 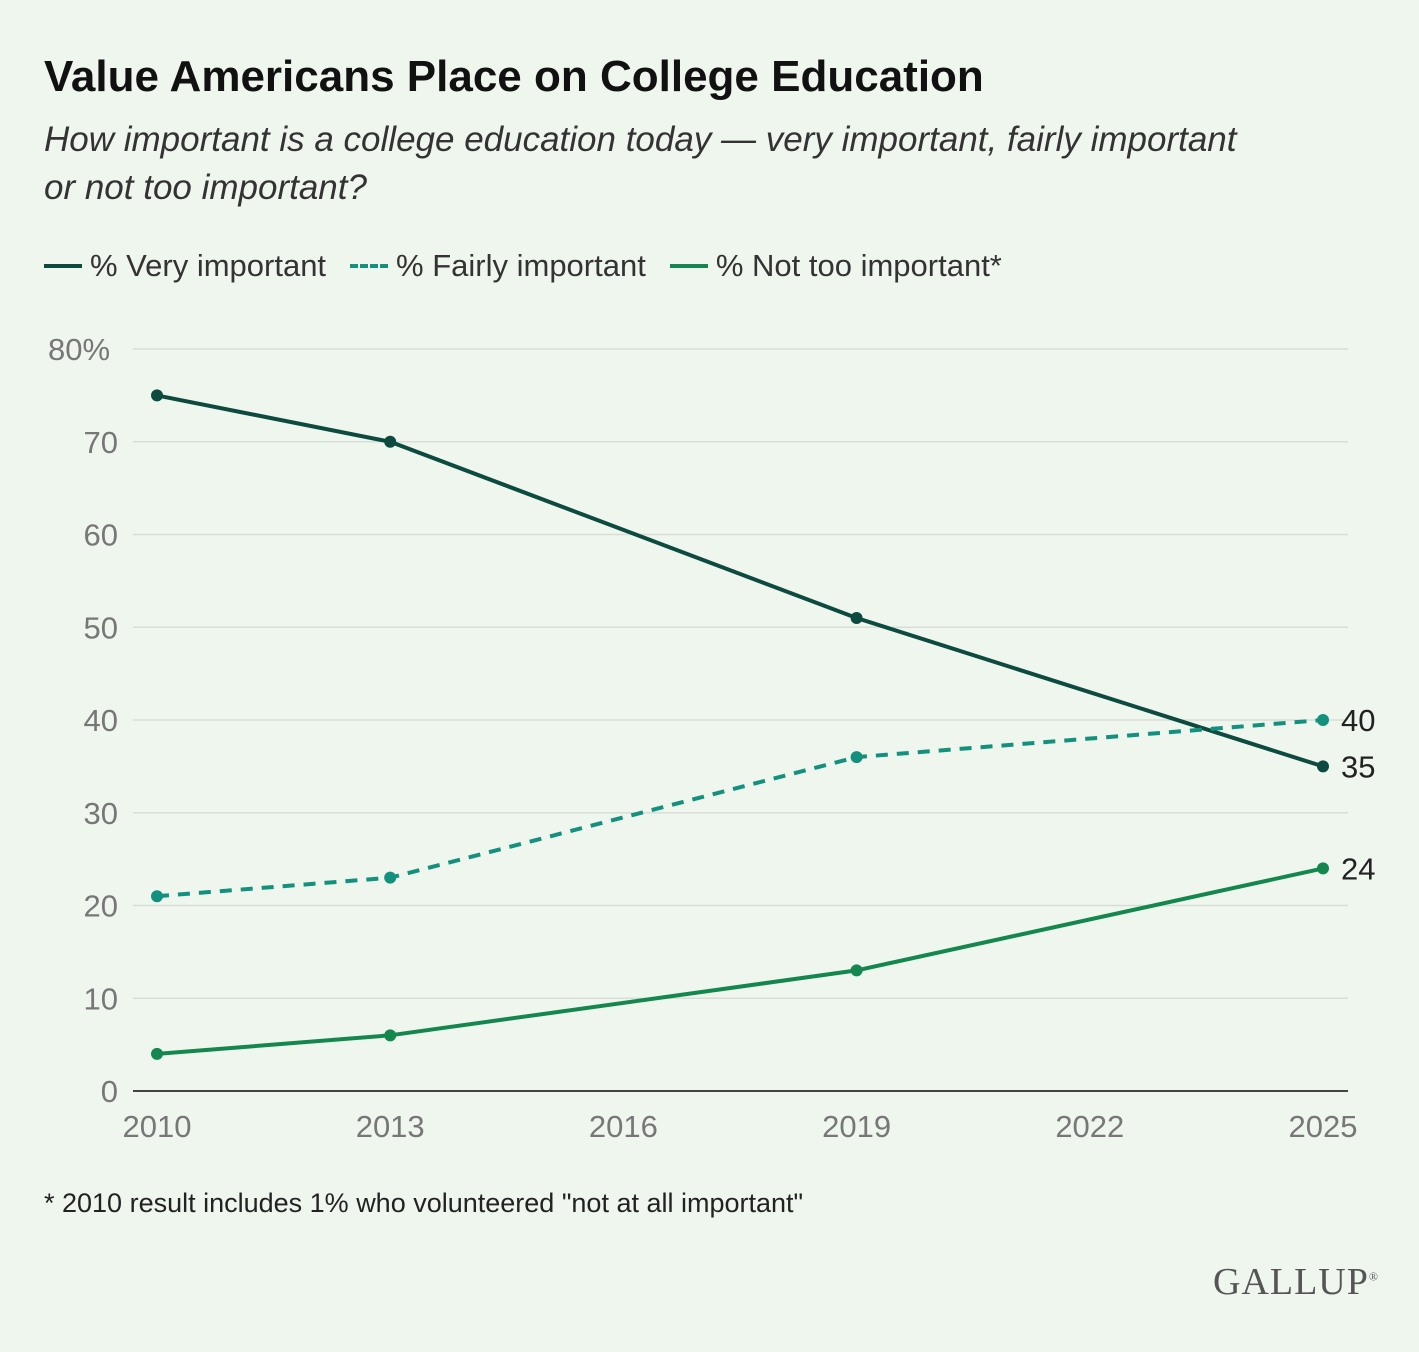 I want to click on gallup-logo: GALLUP®, so click(x=1295, y=1282).